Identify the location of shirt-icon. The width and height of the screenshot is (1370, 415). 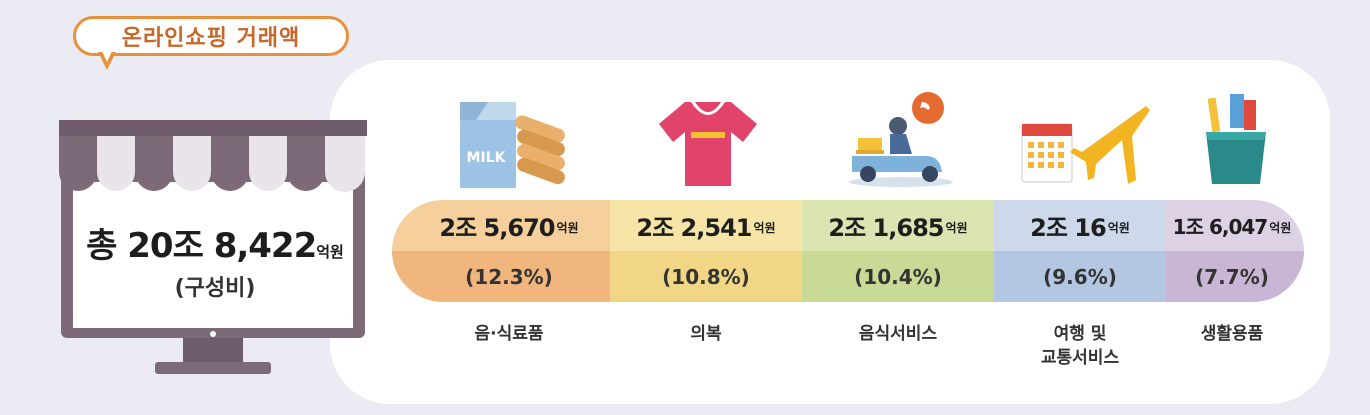
(708, 143).